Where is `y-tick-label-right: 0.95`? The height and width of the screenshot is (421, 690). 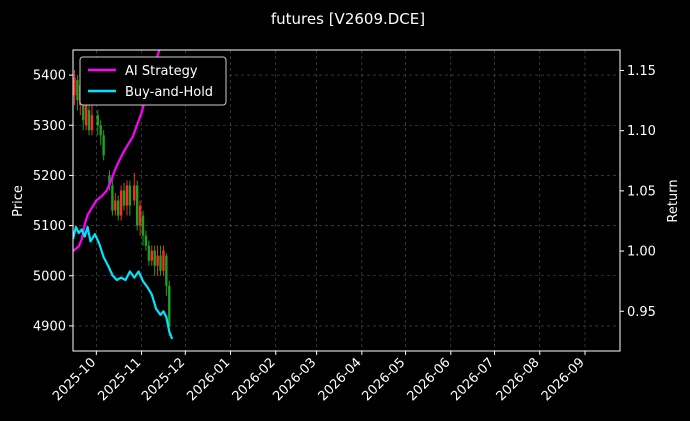
y-tick-label-right: 0.95 is located at coordinates (641, 312).